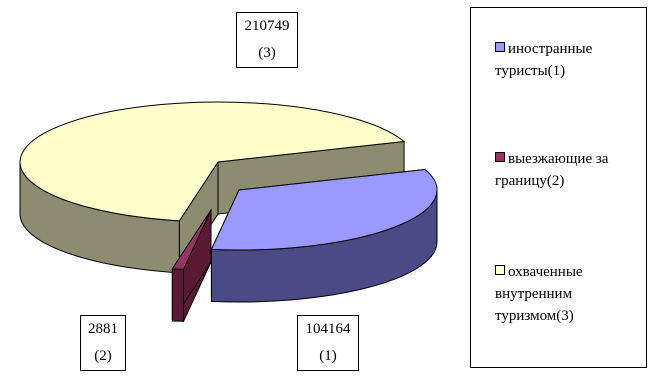 The image size is (653, 376). What do you see at coordinates (539, 294) in the screenshot?
I see `legend-label-3: охваченные внутренним туризмом(3)` at bounding box center [539, 294].